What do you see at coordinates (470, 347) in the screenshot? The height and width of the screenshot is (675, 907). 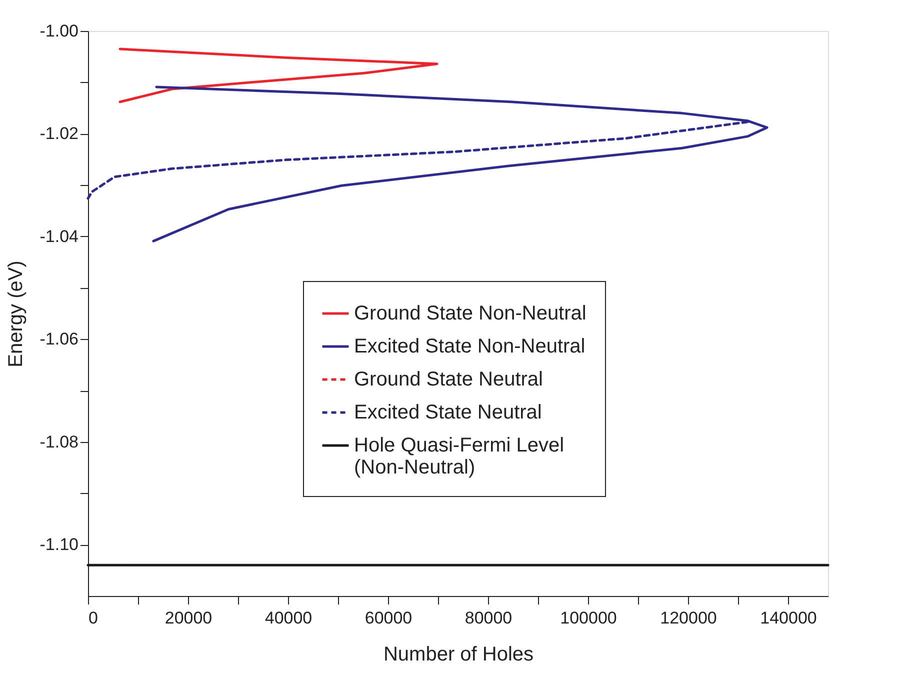 I see `legend-label: Excited State Non-Neutral` at bounding box center [470, 347].